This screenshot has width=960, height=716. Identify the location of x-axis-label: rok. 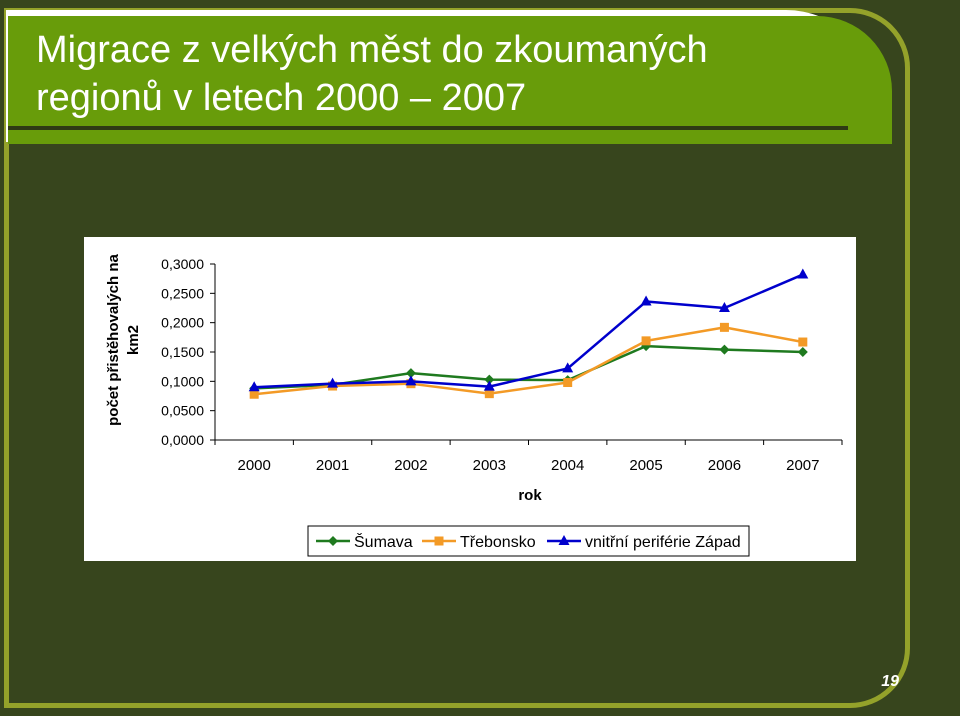
(530, 495).